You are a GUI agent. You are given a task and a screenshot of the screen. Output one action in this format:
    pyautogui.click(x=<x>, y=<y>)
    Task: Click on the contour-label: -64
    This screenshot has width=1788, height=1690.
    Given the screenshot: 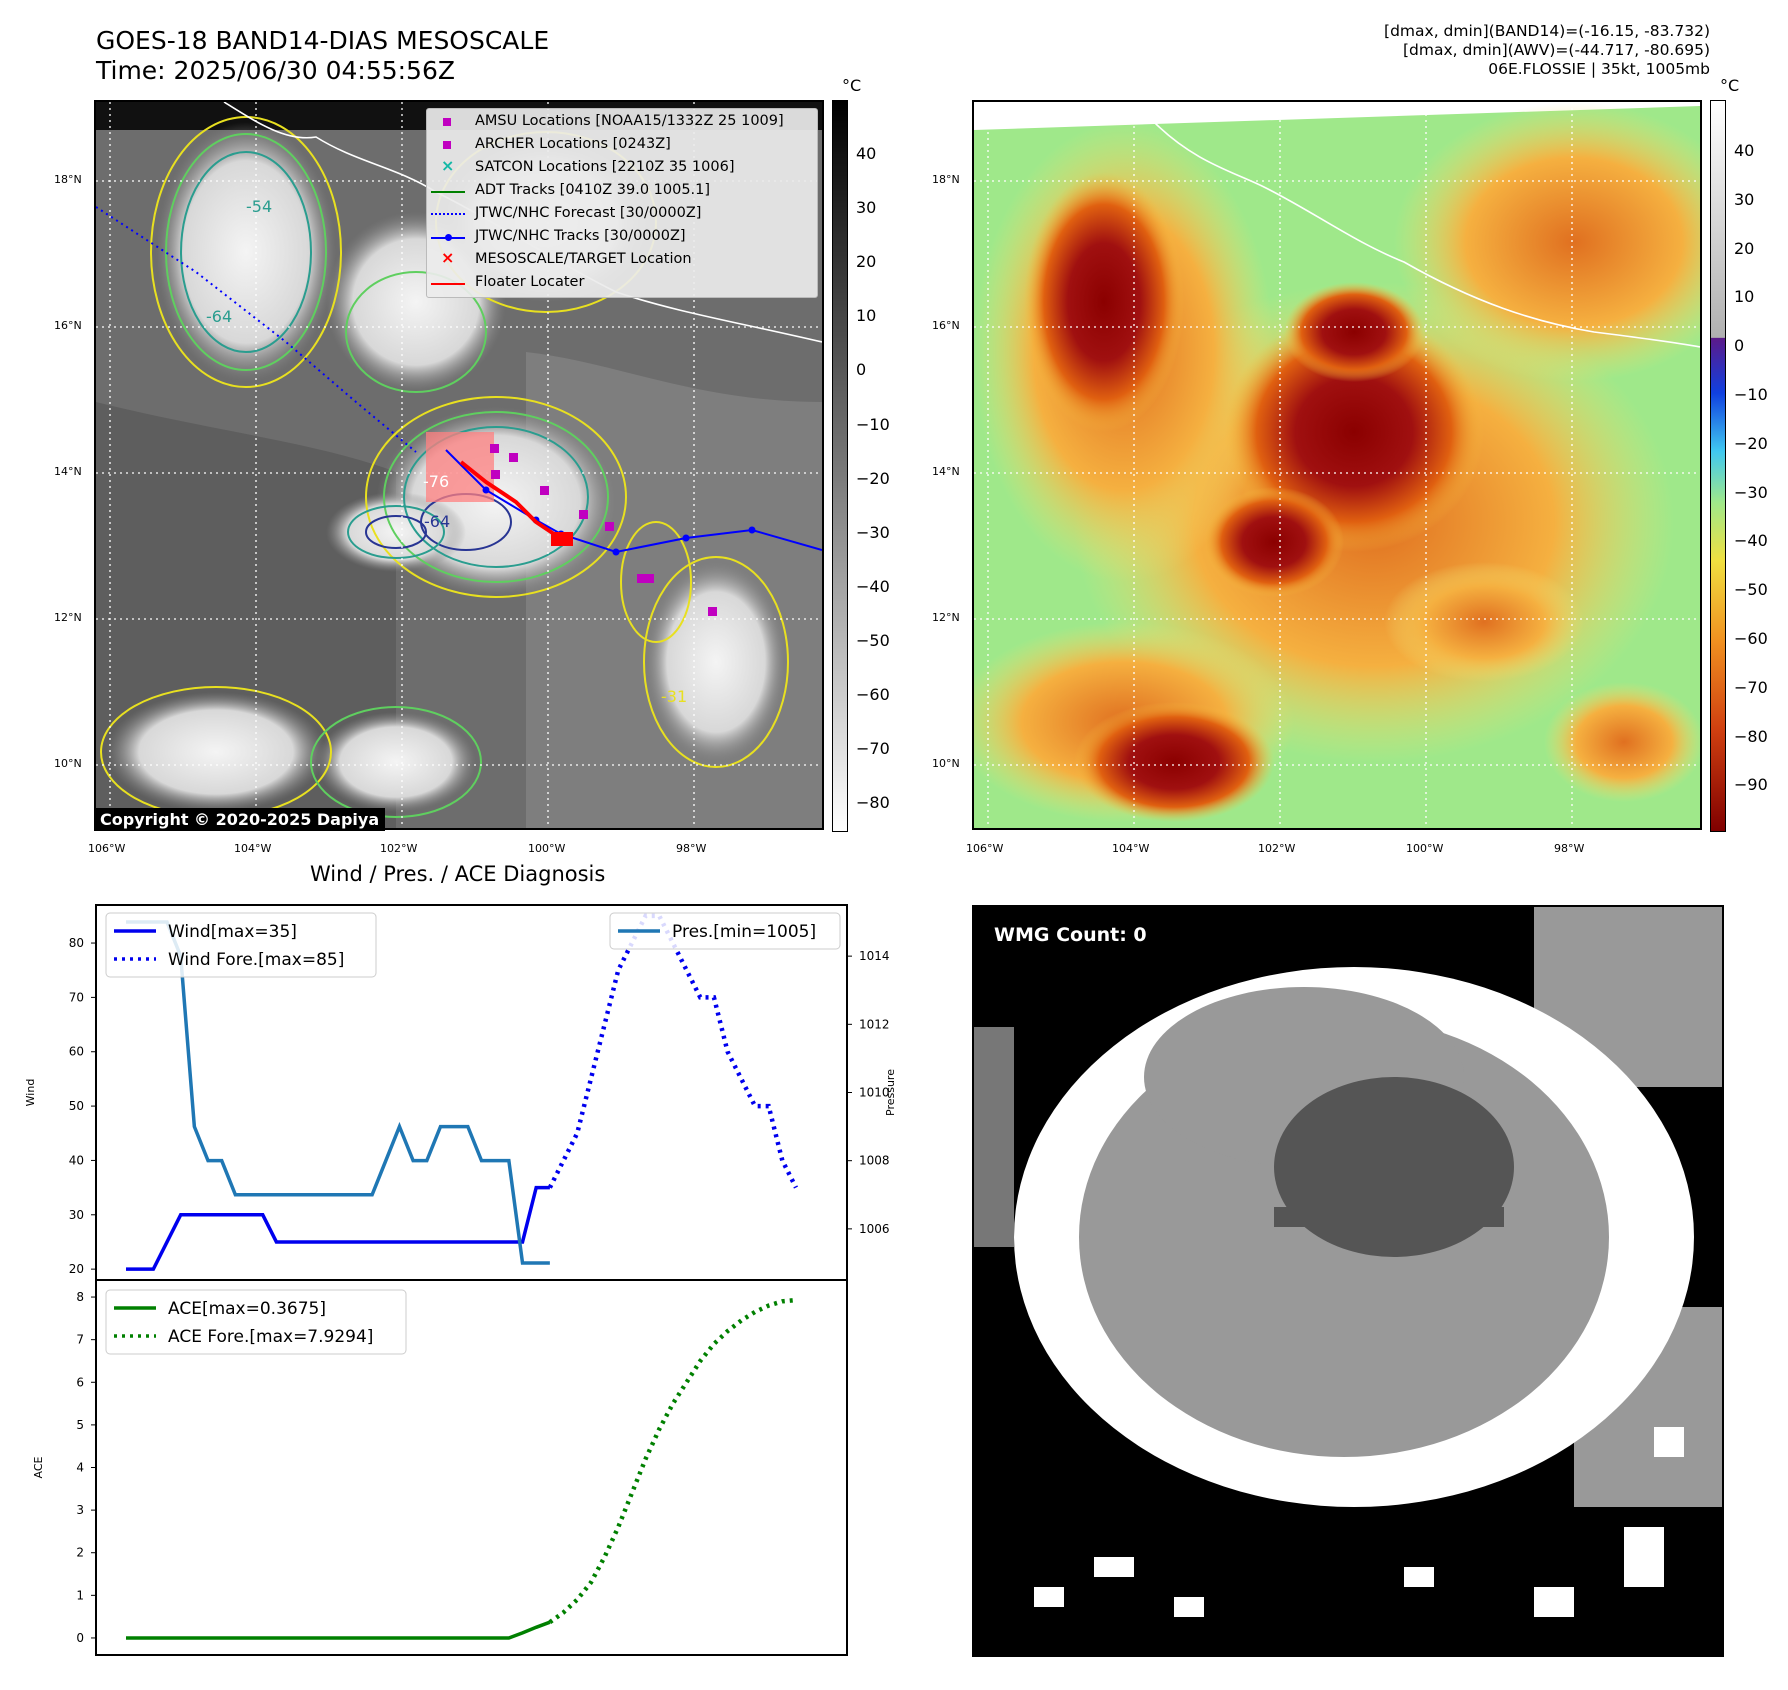 What is the action you would take?
    pyautogui.click(x=219, y=316)
    